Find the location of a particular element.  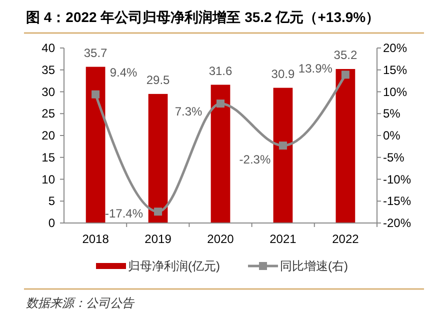

y2-tick-label: -20% is located at coordinates (397, 223).